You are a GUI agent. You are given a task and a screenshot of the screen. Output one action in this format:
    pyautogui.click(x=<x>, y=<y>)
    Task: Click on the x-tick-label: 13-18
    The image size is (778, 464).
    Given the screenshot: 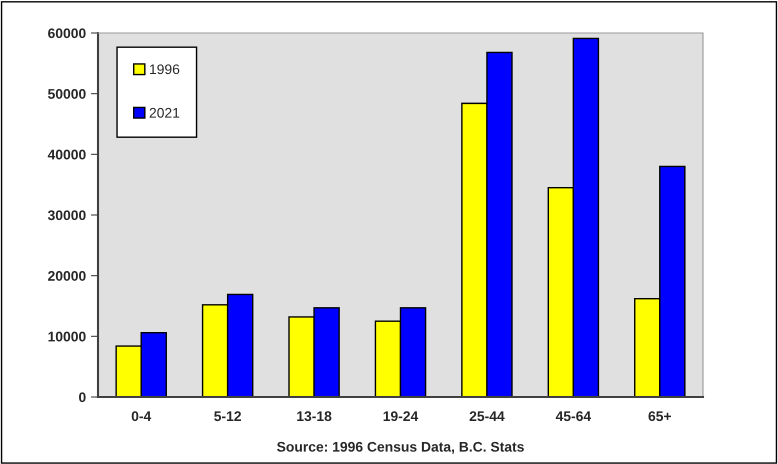 What is the action you would take?
    pyautogui.click(x=314, y=416)
    